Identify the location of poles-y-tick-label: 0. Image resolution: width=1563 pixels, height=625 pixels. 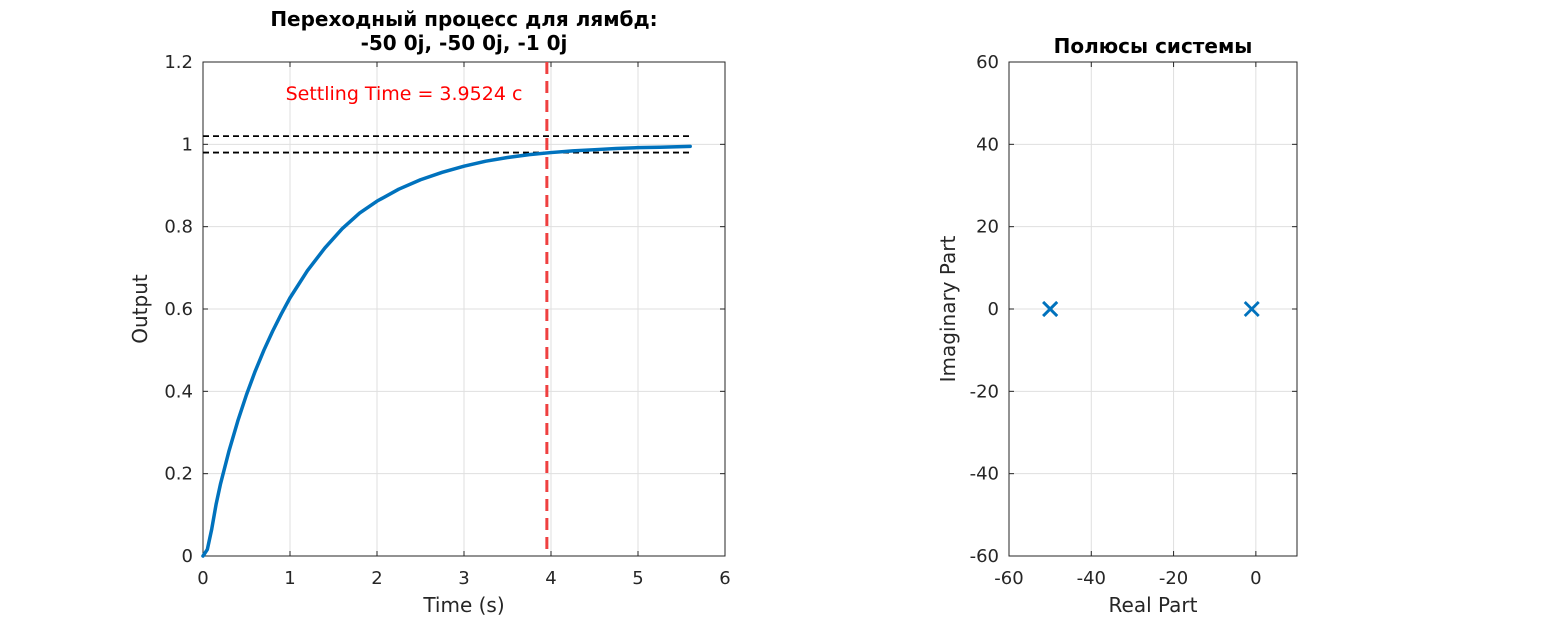
(993, 309).